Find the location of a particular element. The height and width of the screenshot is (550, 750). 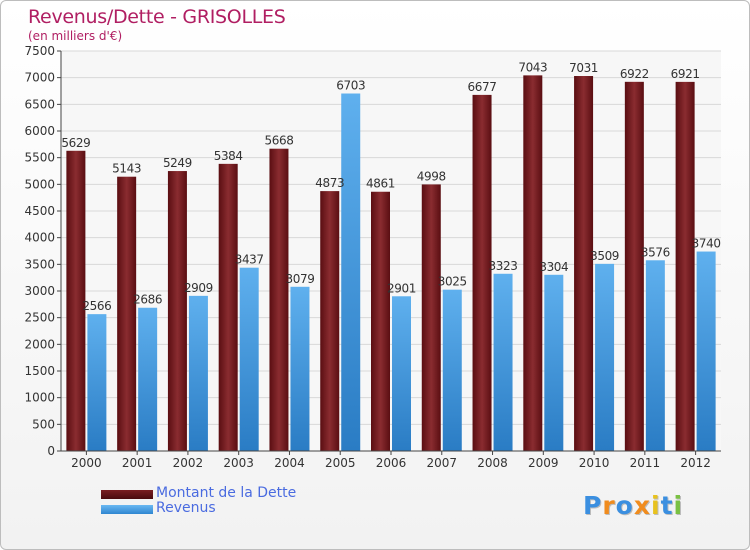

y-tick-label: 5500 is located at coordinates (39, 158).